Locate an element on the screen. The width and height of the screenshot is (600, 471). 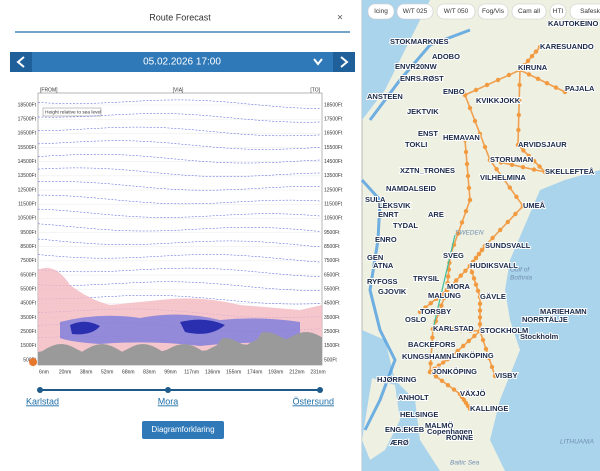
route-blue is located at coordinates (419, 74).